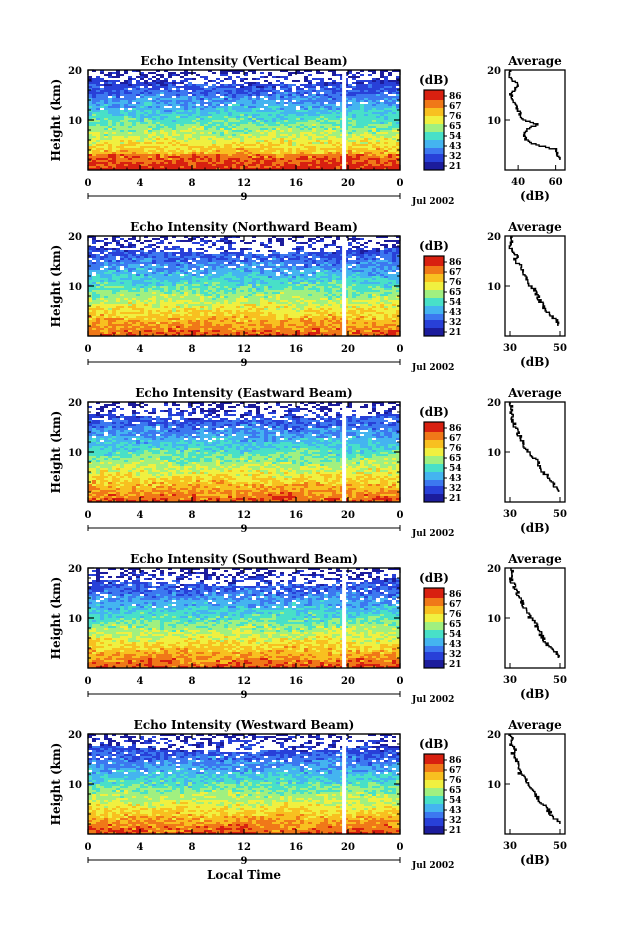 The height and width of the screenshot is (929, 621). What do you see at coordinates (518, 182) in the screenshot?
I see `avg-x-tick-label: 40` at bounding box center [518, 182].